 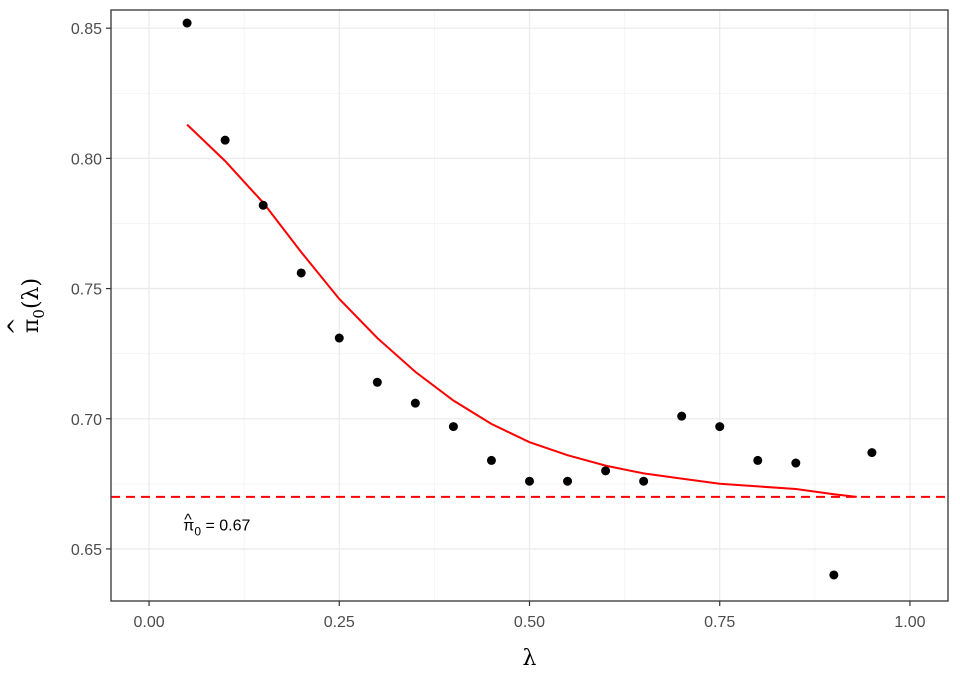 What do you see at coordinates (86, 29) in the screenshot?
I see `y-tick-label: 0.85` at bounding box center [86, 29].